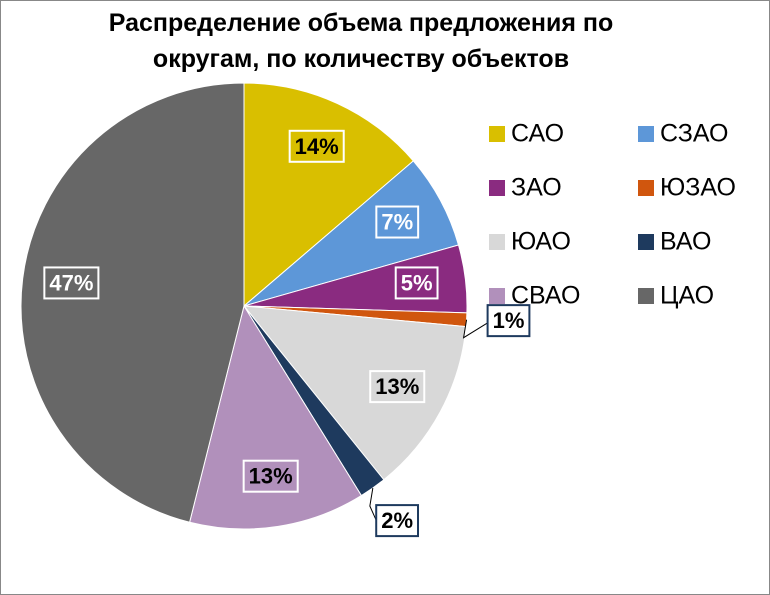 This screenshot has width=770, height=595. I want to click on data-label: 14%, so click(317, 146).